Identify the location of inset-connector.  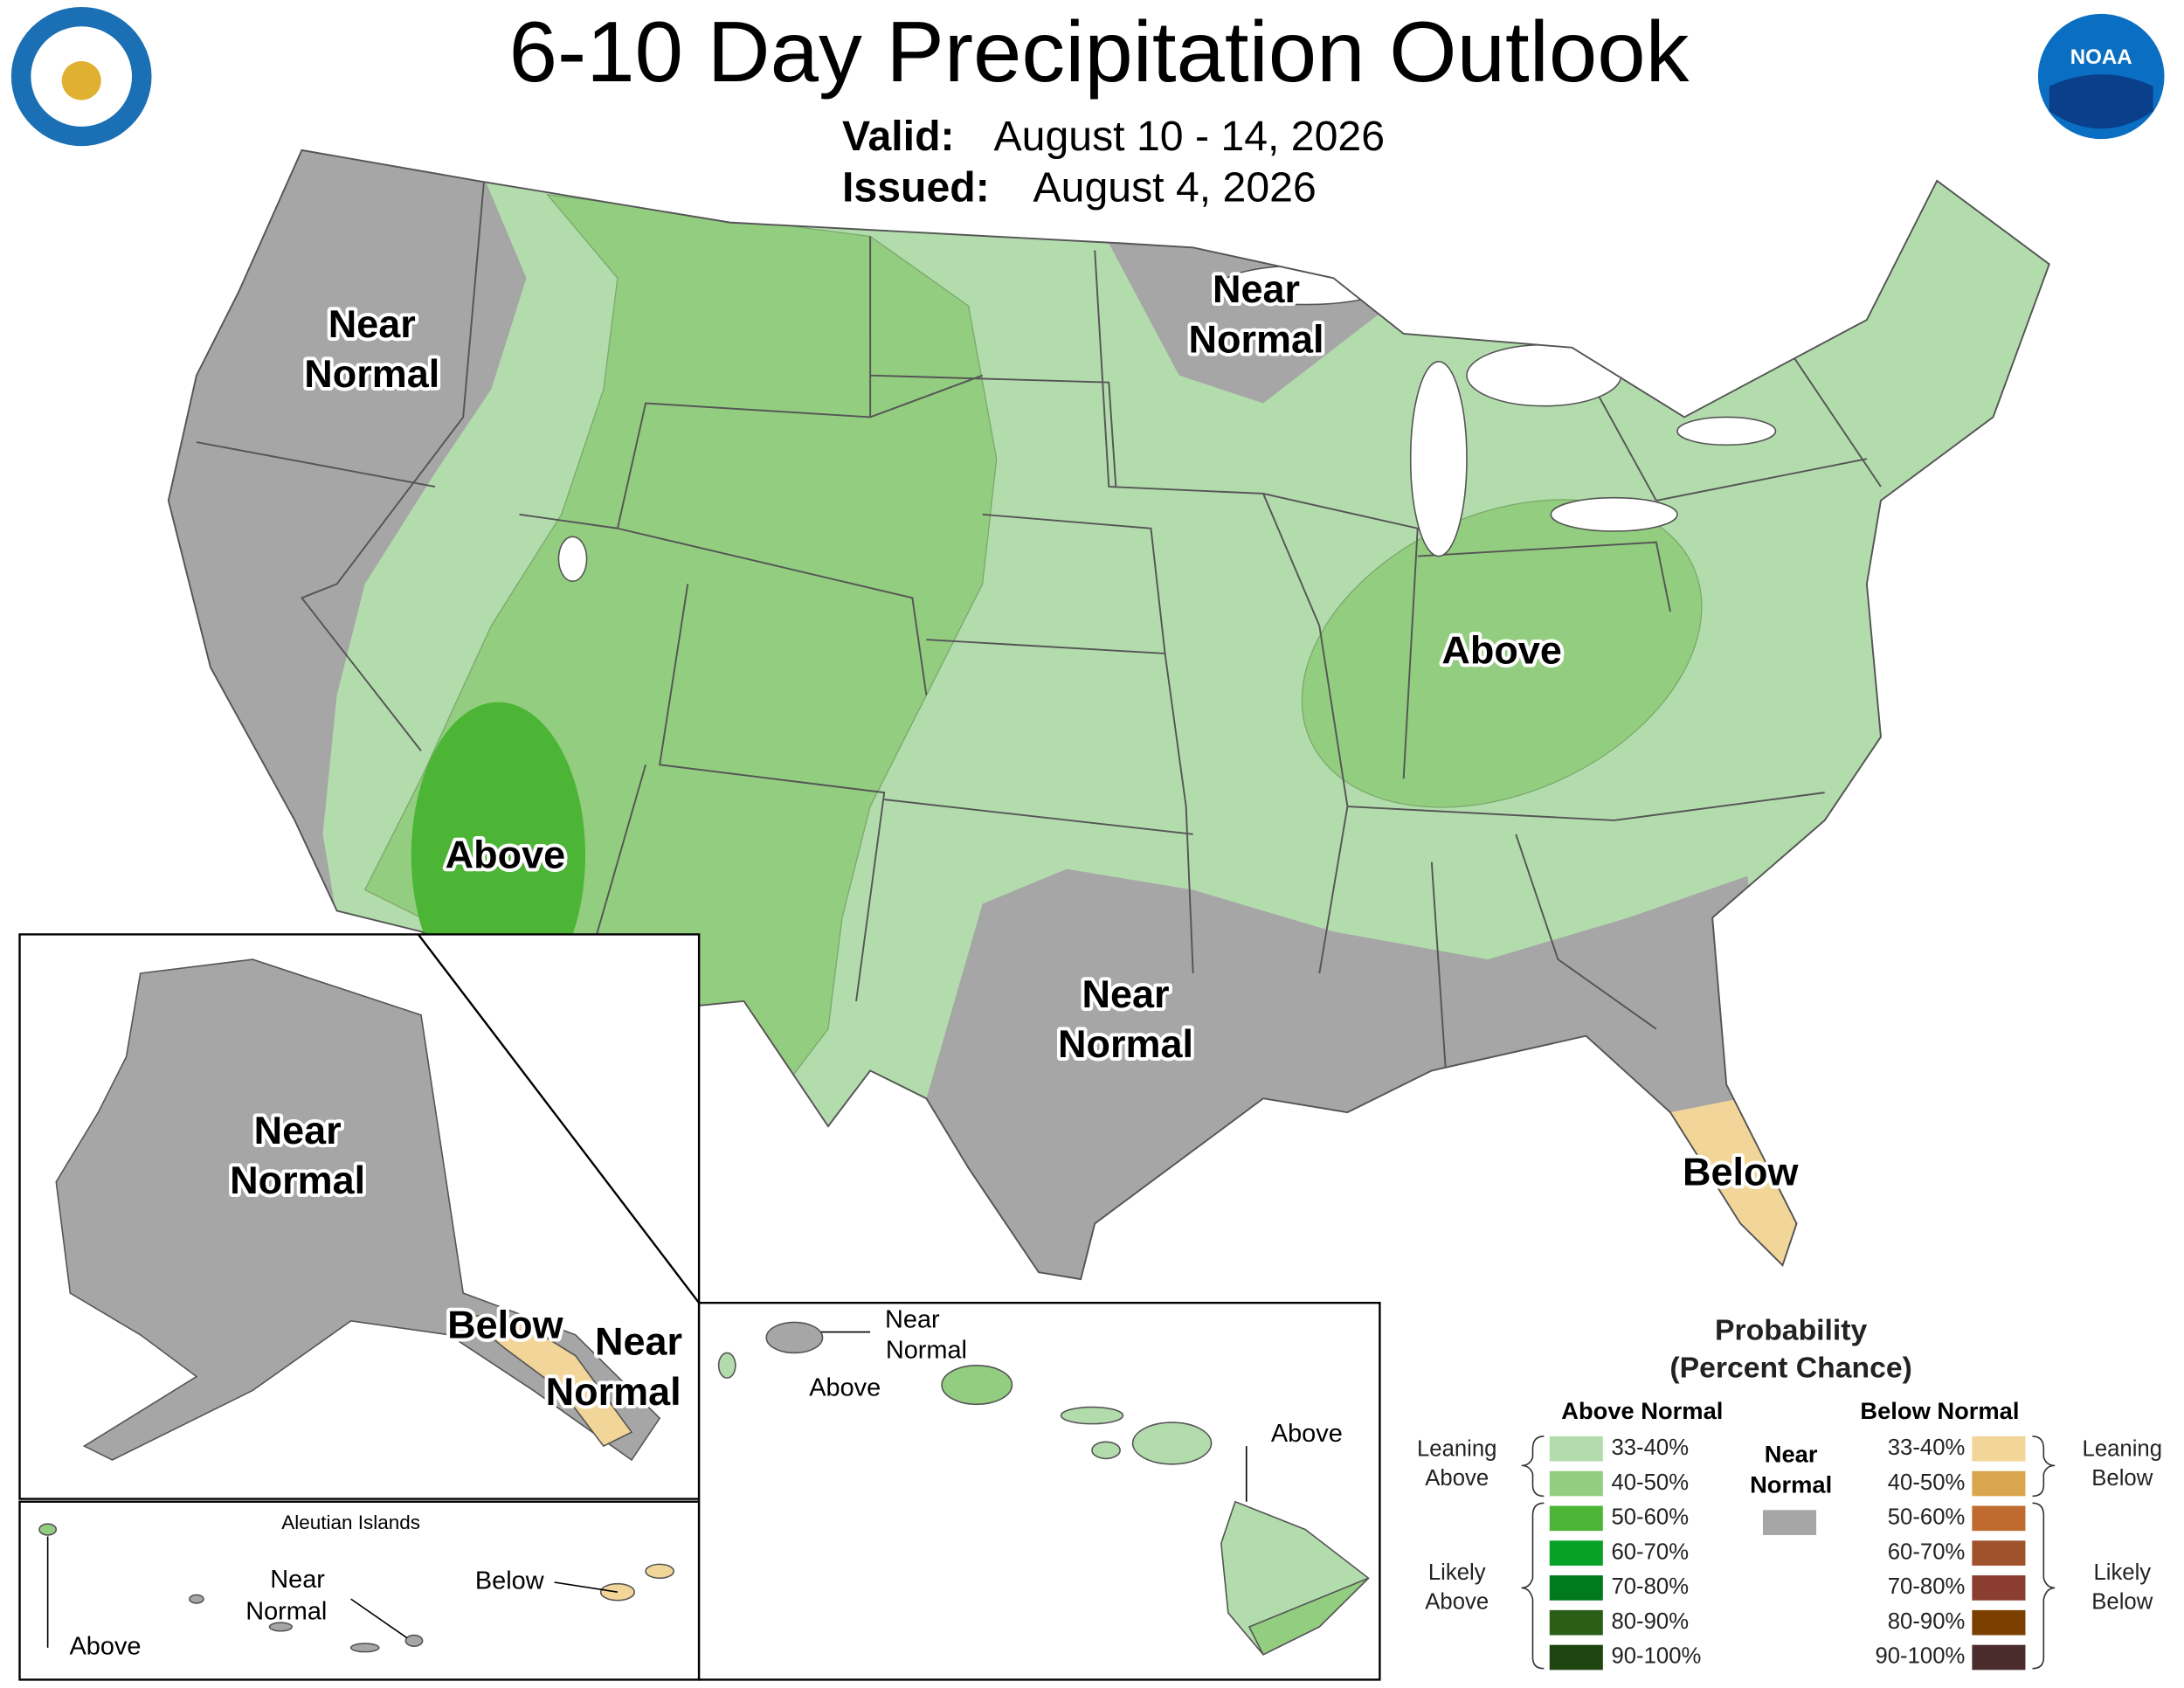
(559, 1118).